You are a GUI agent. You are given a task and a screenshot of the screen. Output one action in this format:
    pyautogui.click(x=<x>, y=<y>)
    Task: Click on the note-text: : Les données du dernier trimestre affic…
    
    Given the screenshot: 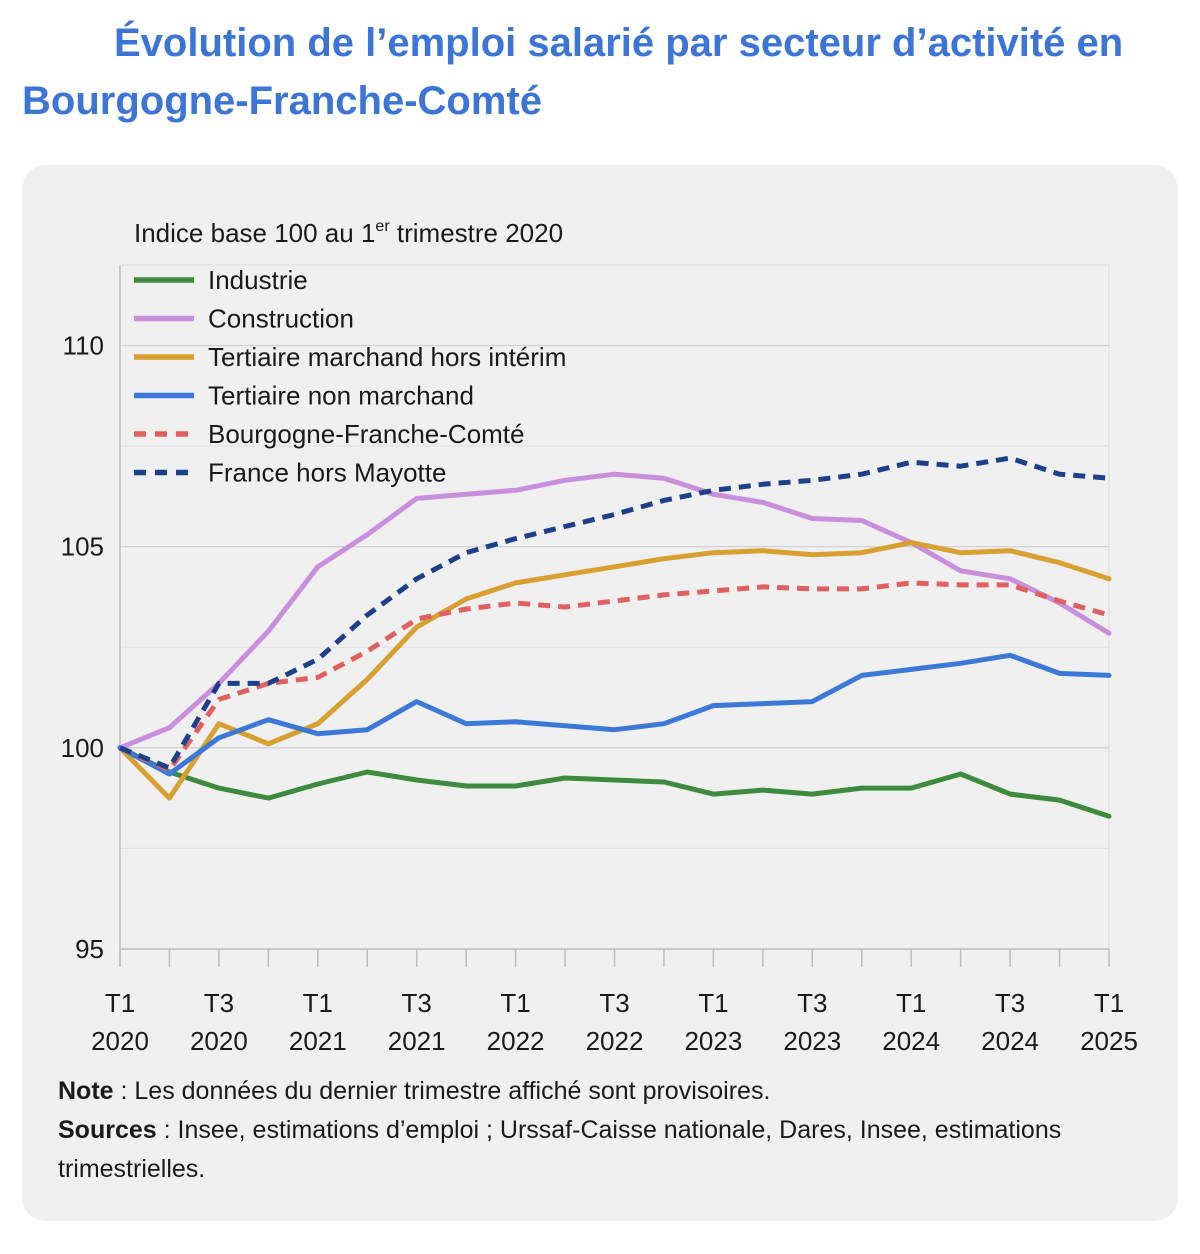 What is the action you would take?
    pyautogui.click(x=442, y=1091)
    